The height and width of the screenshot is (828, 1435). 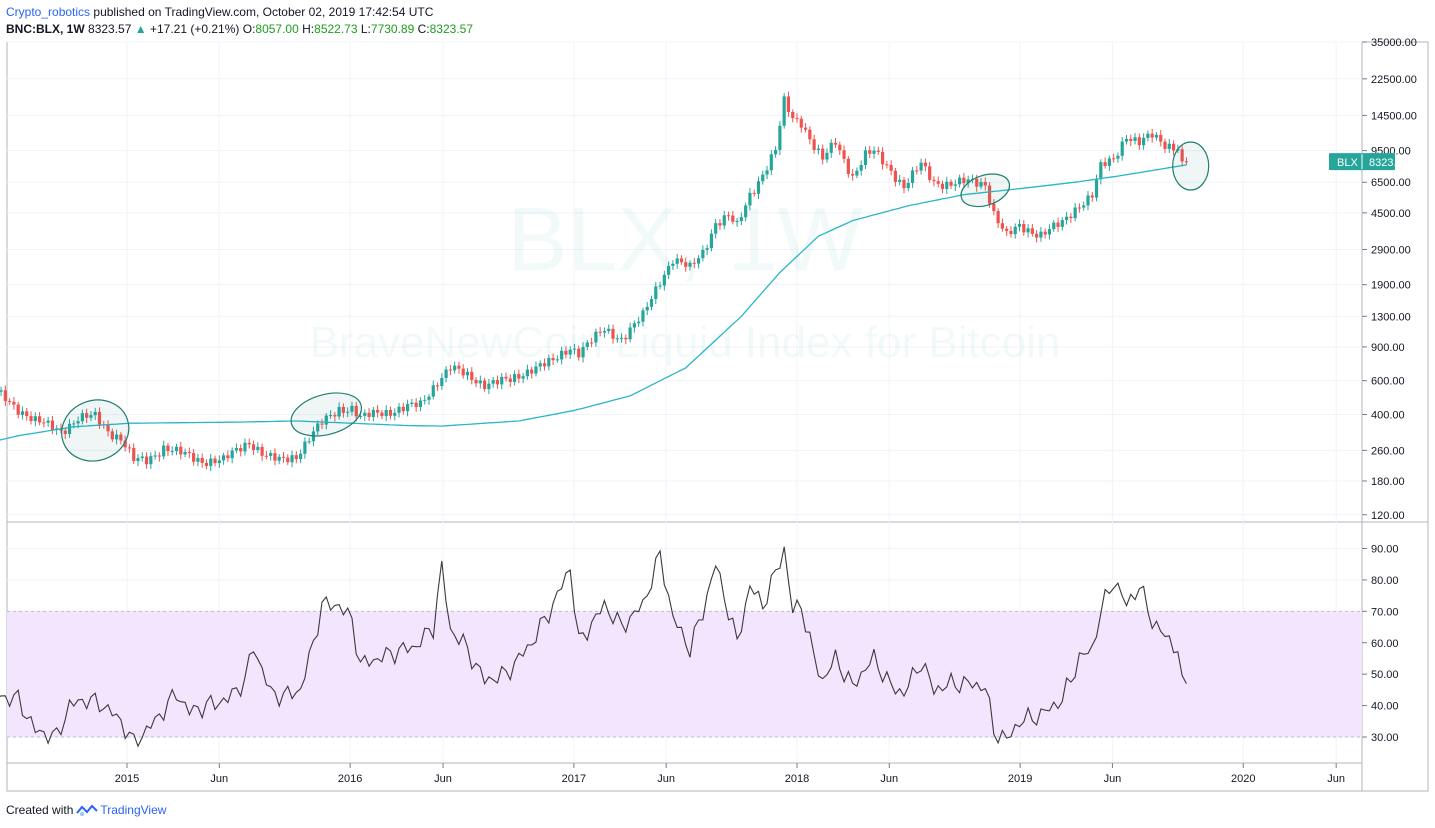 I want to click on footer: Created with TradingView, so click(x=86, y=810).